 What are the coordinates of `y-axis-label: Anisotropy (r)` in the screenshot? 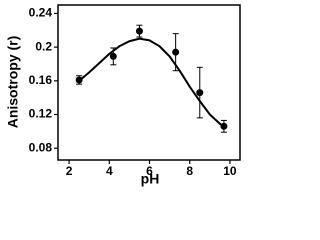 It's located at (13, 82).